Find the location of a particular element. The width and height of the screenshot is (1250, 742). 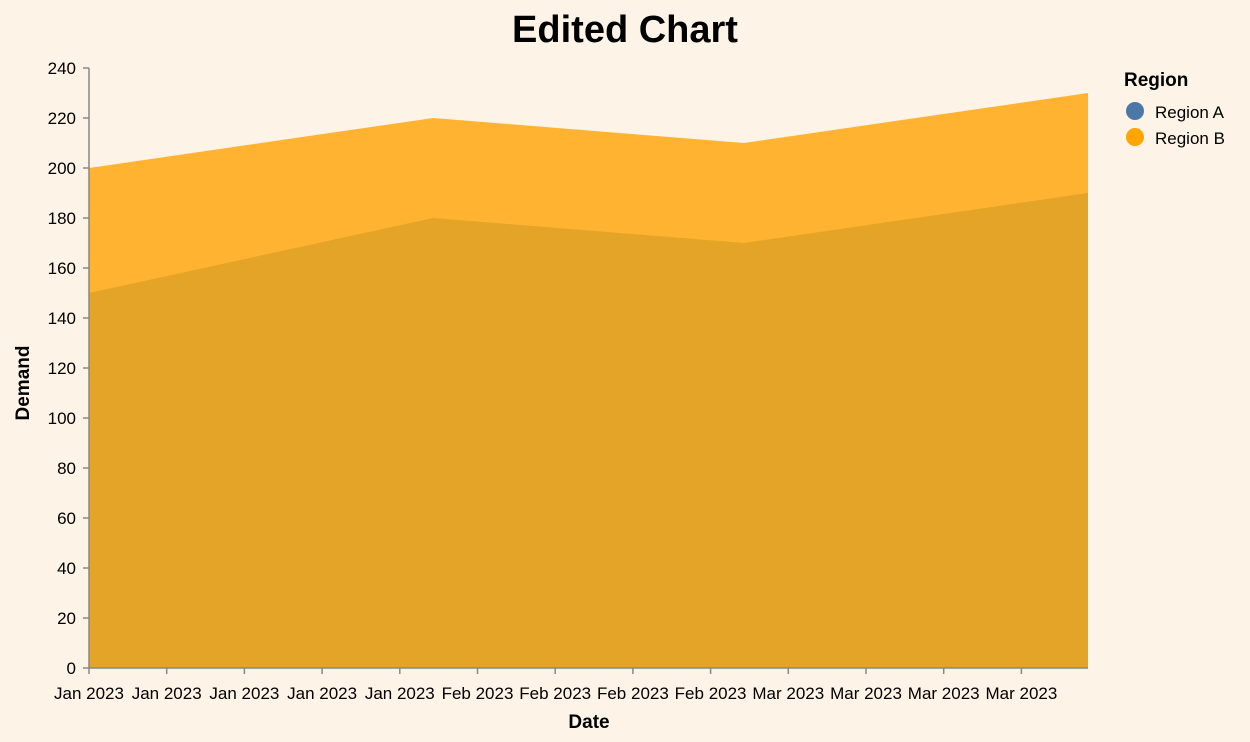

y-axis-title: Demand is located at coordinates (23, 383).